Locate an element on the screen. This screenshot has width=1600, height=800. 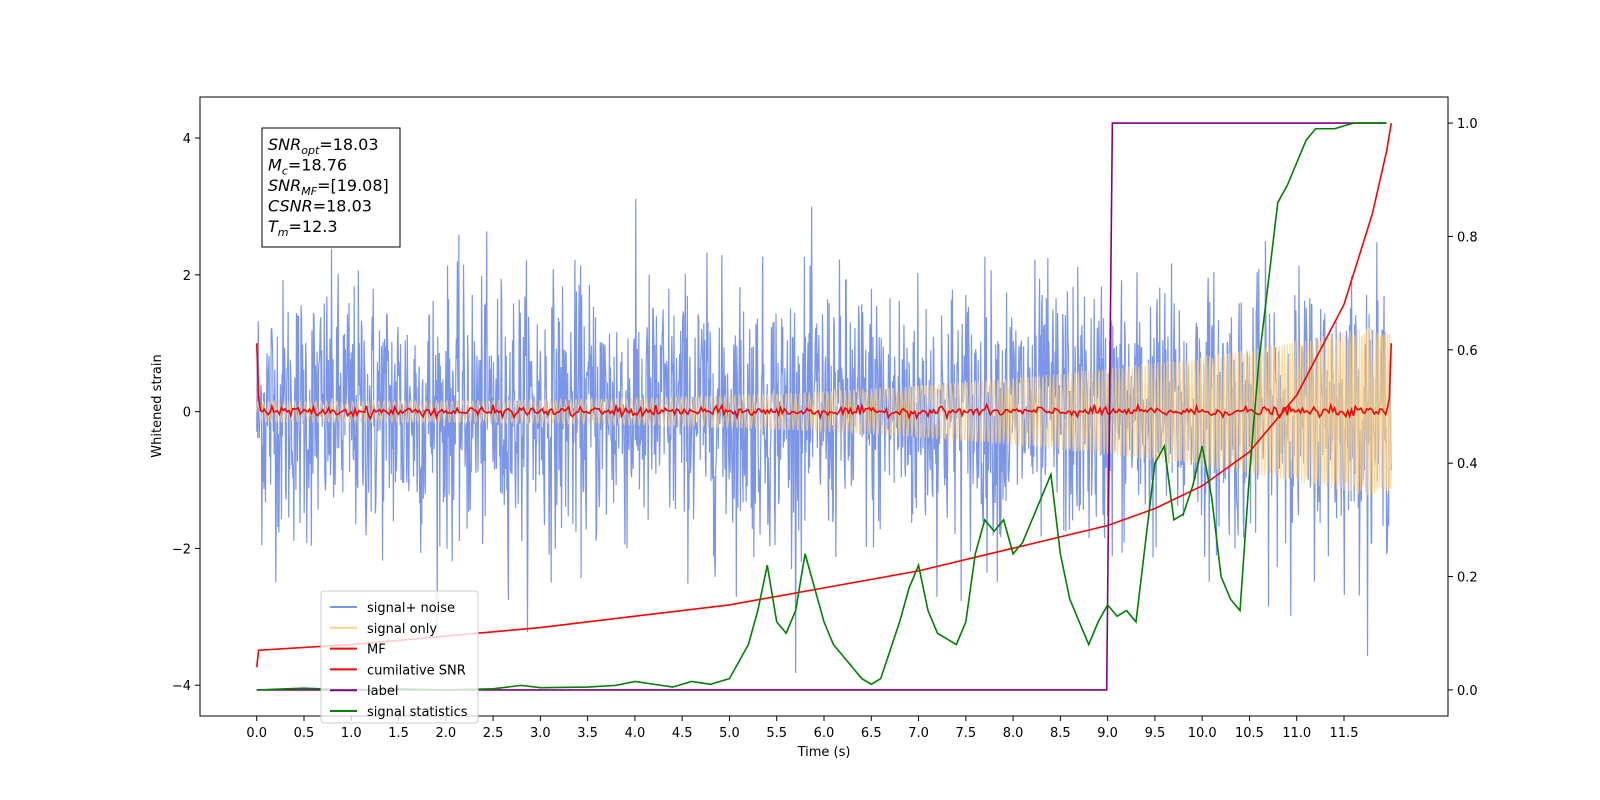
x-tick-label: 11.0 is located at coordinates (1296, 733).